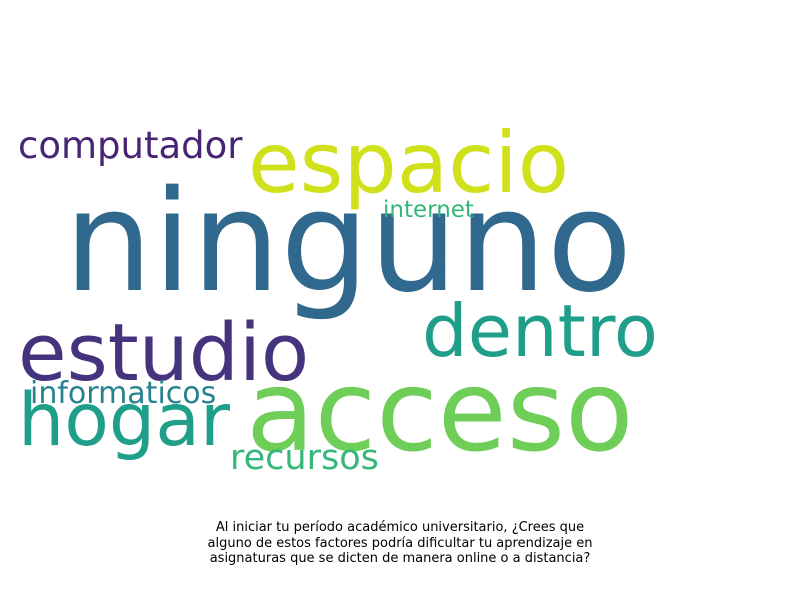  What do you see at coordinates (428, 210) in the screenshot?
I see `word-internet: internet` at bounding box center [428, 210].